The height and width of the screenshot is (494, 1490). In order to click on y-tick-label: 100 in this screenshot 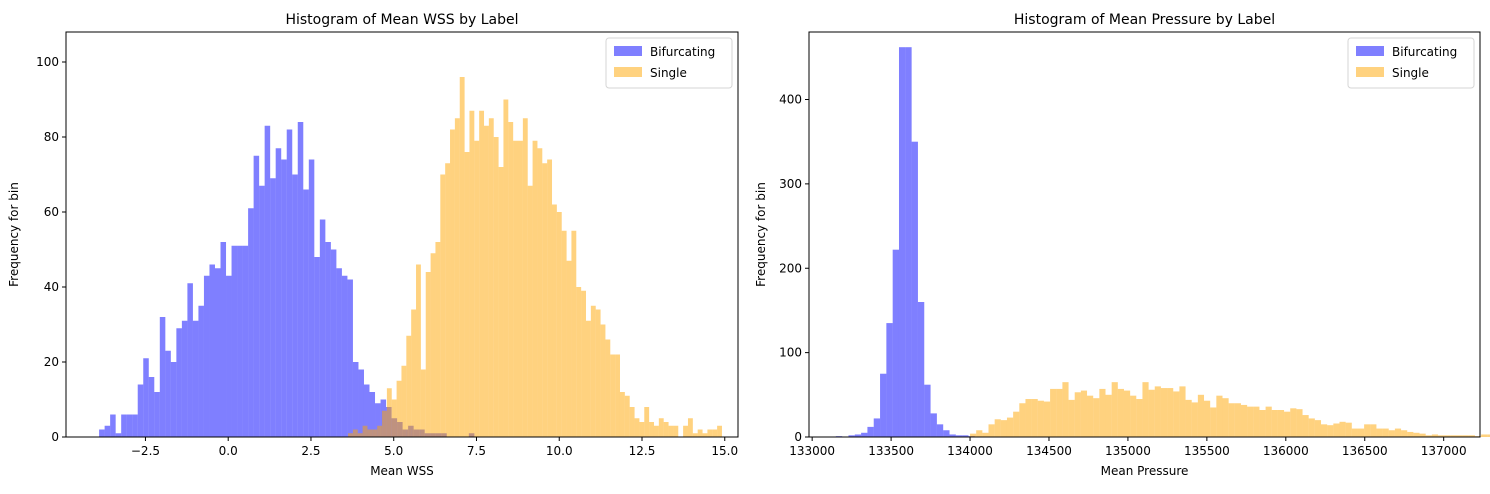, I will do `click(47, 62)`.